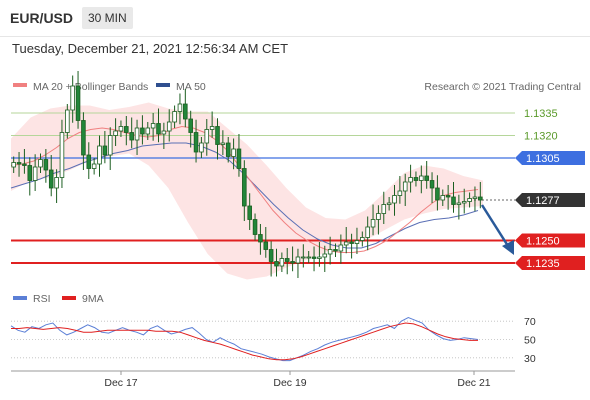 The image size is (590, 400). What do you see at coordinates (495, 225) in the screenshot?
I see `forecast-arrow-shaft` at bounding box center [495, 225].